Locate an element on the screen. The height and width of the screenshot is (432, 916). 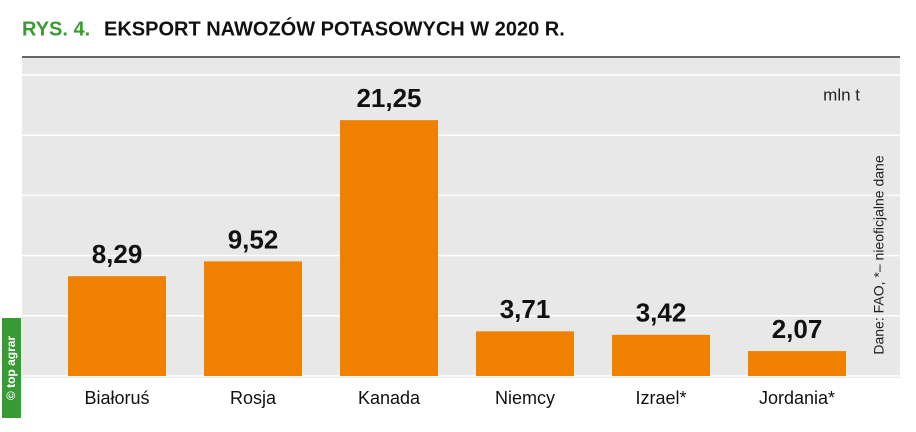
title-label: RYS. 4. is located at coordinates (56, 29).